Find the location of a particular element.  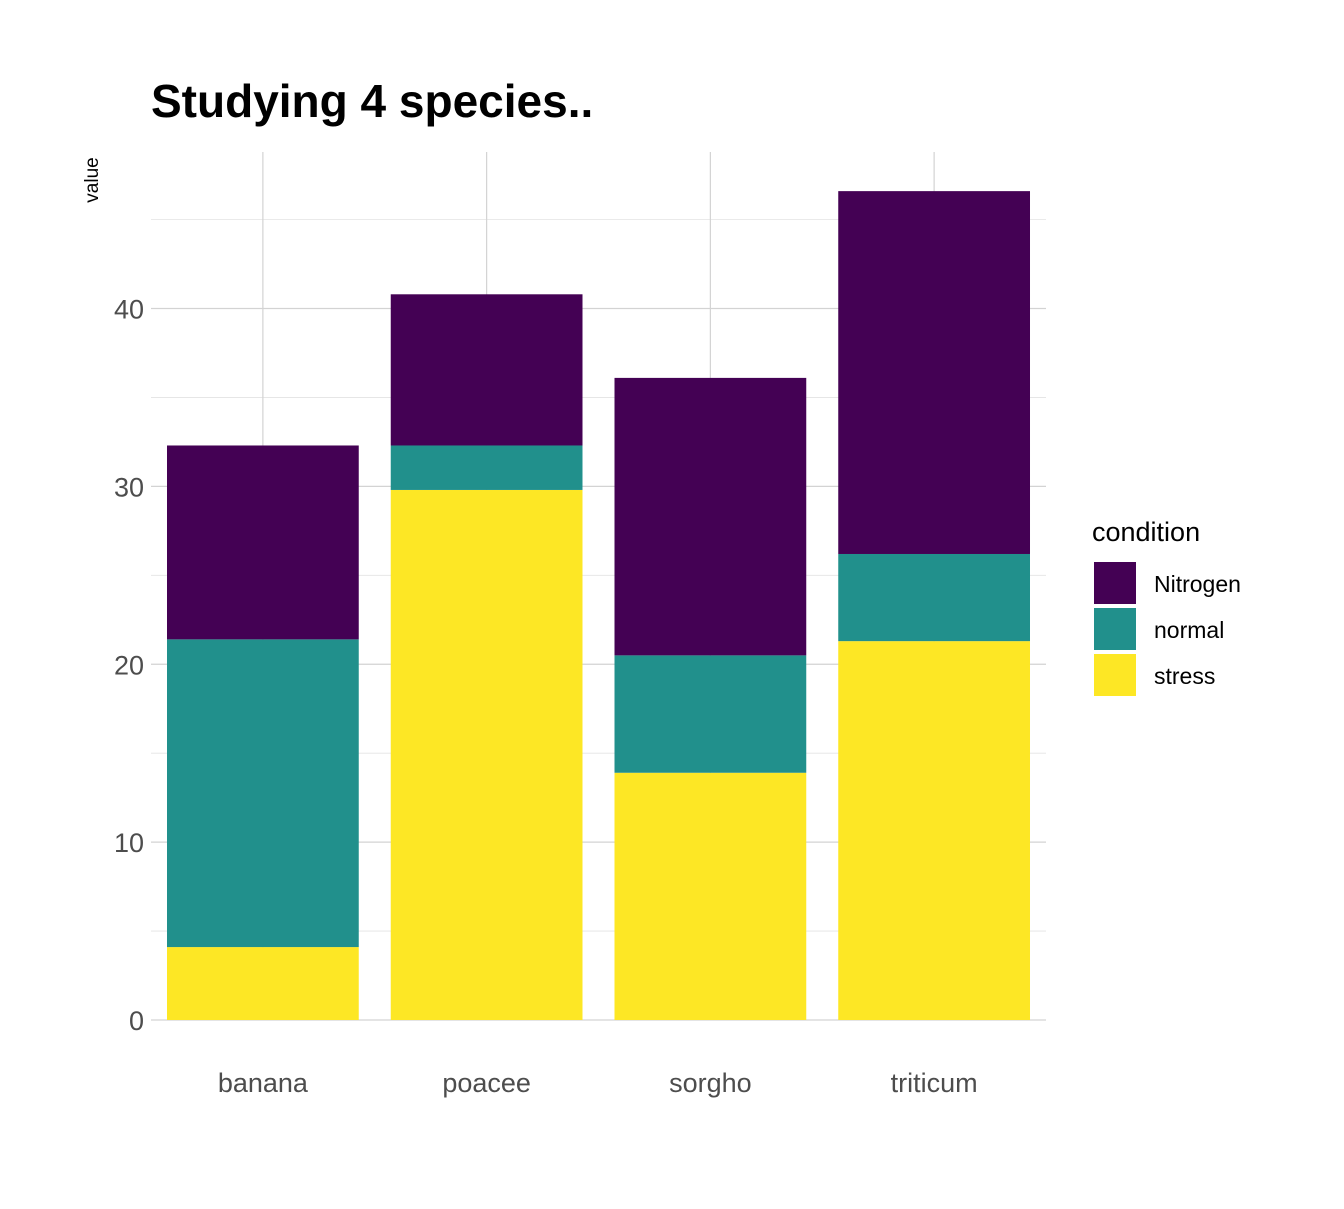

bar-poacee-stress is located at coordinates (486, 754).